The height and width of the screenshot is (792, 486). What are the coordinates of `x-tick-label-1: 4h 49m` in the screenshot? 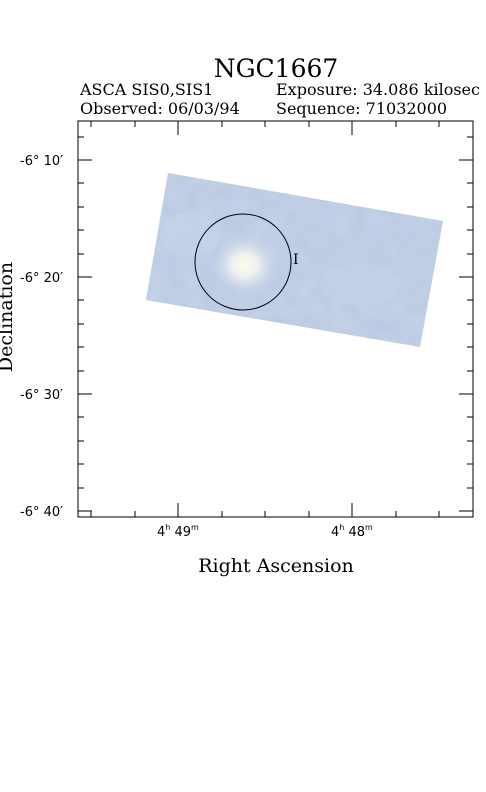 It's located at (178, 531).